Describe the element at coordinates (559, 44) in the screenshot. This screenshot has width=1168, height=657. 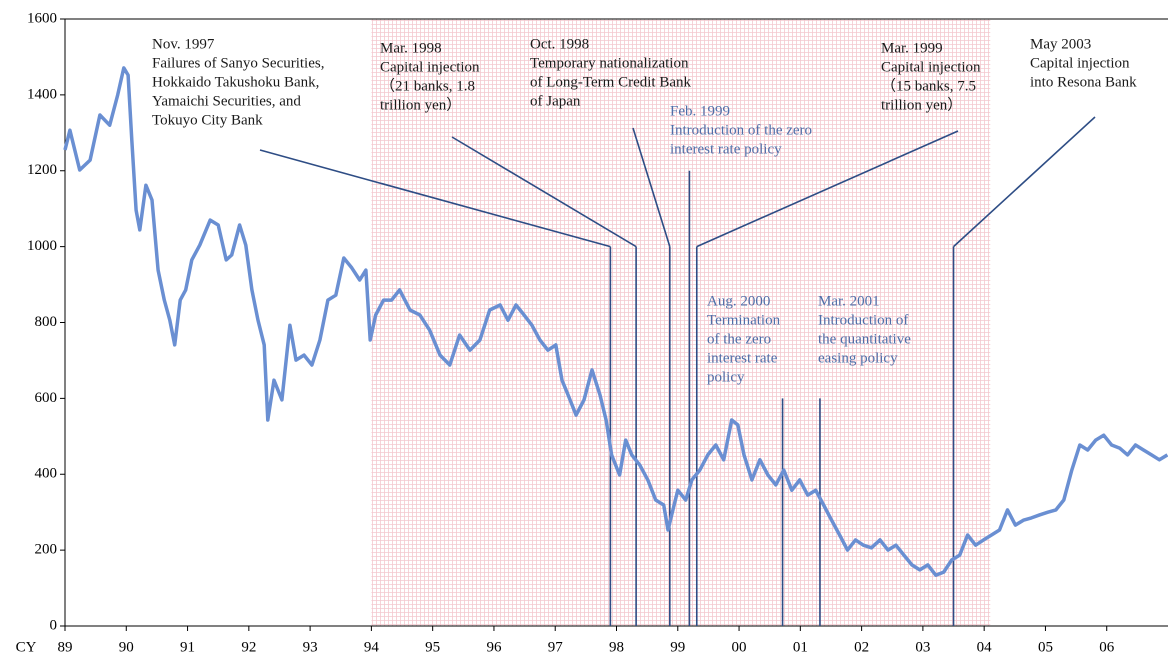
I see `annotation-text: Oct. 1998` at that location.